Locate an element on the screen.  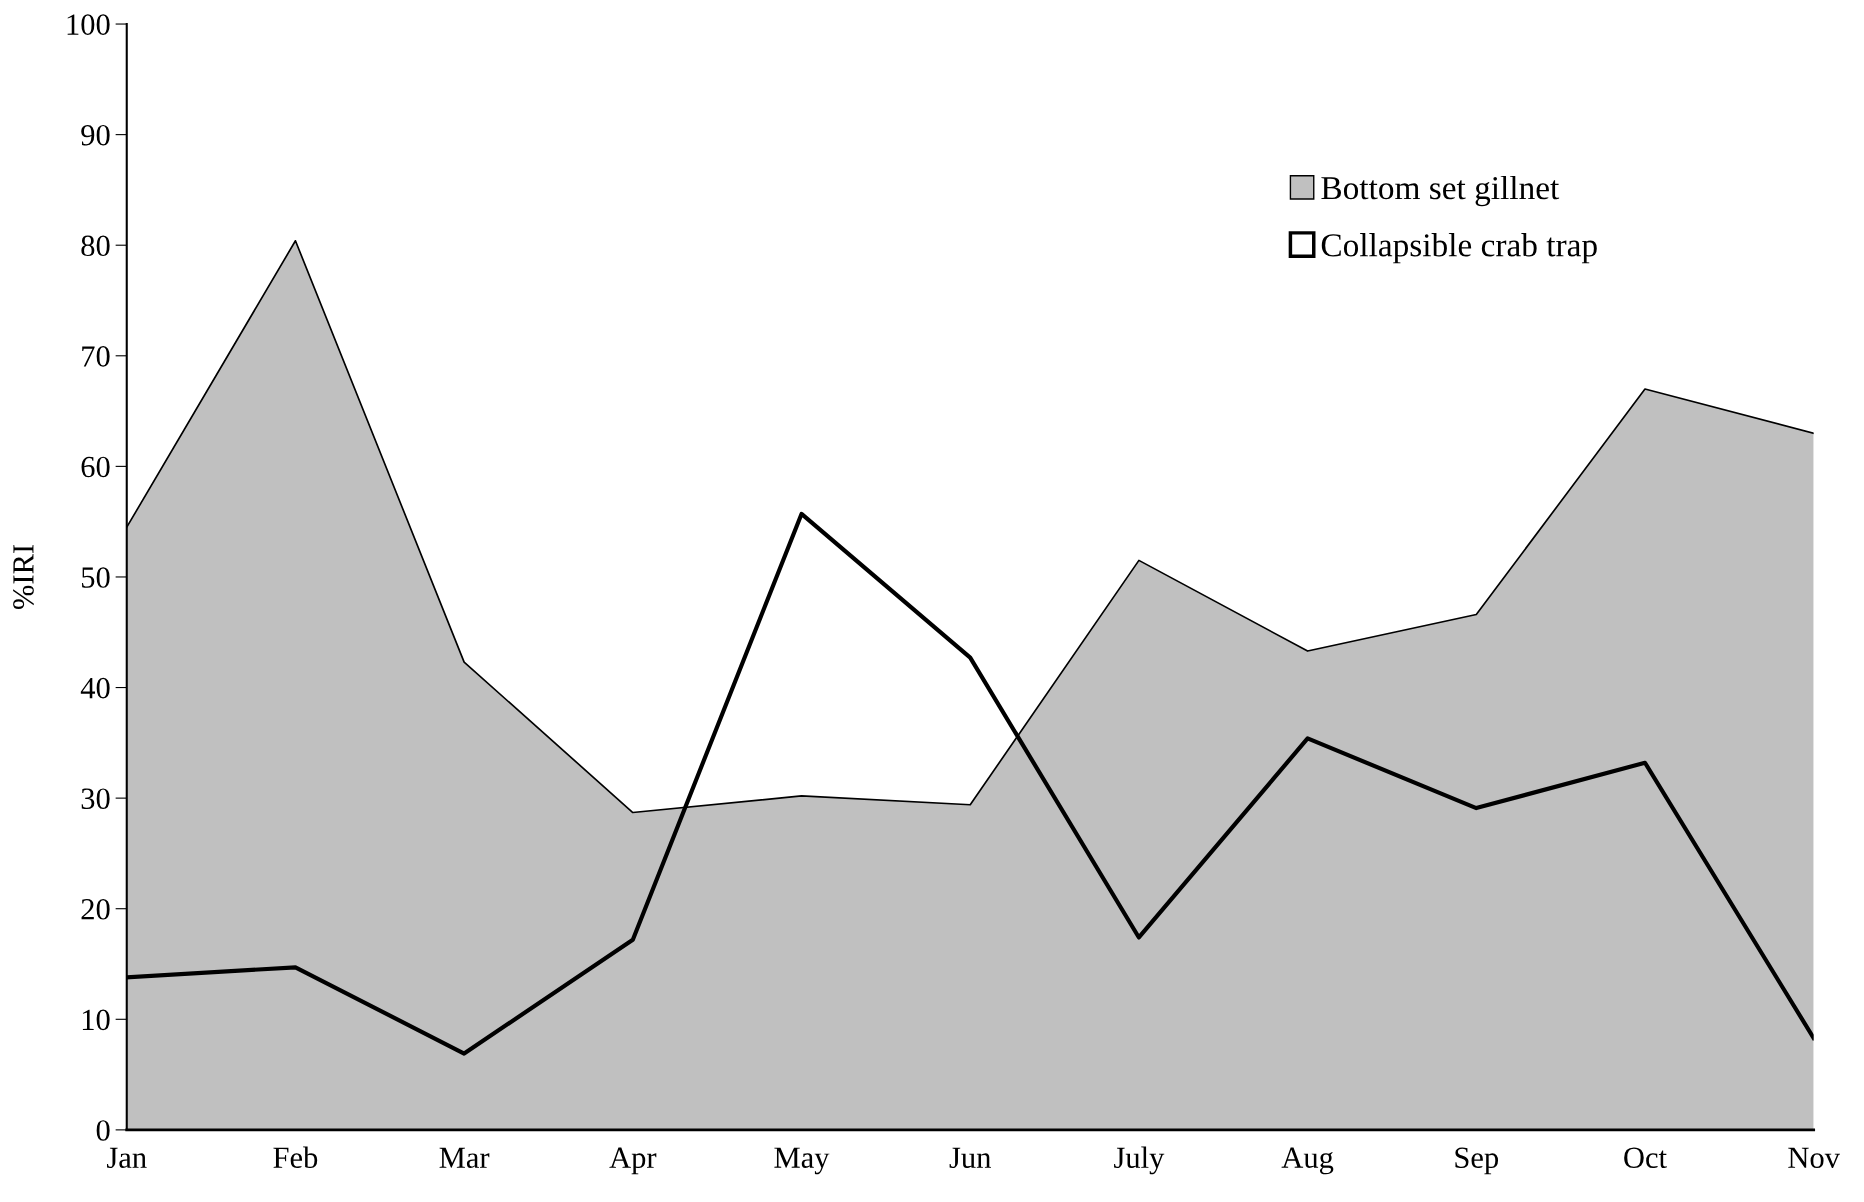
y-tick-label: 40 is located at coordinates (95, 688).